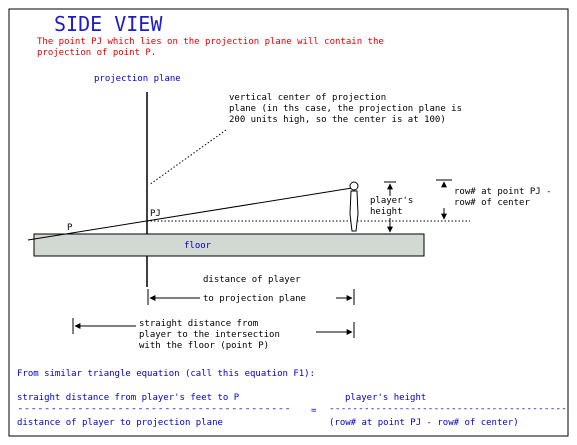 Image resolution: width=577 pixels, height=445 pixels. I want to click on player-body, so click(354, 211).